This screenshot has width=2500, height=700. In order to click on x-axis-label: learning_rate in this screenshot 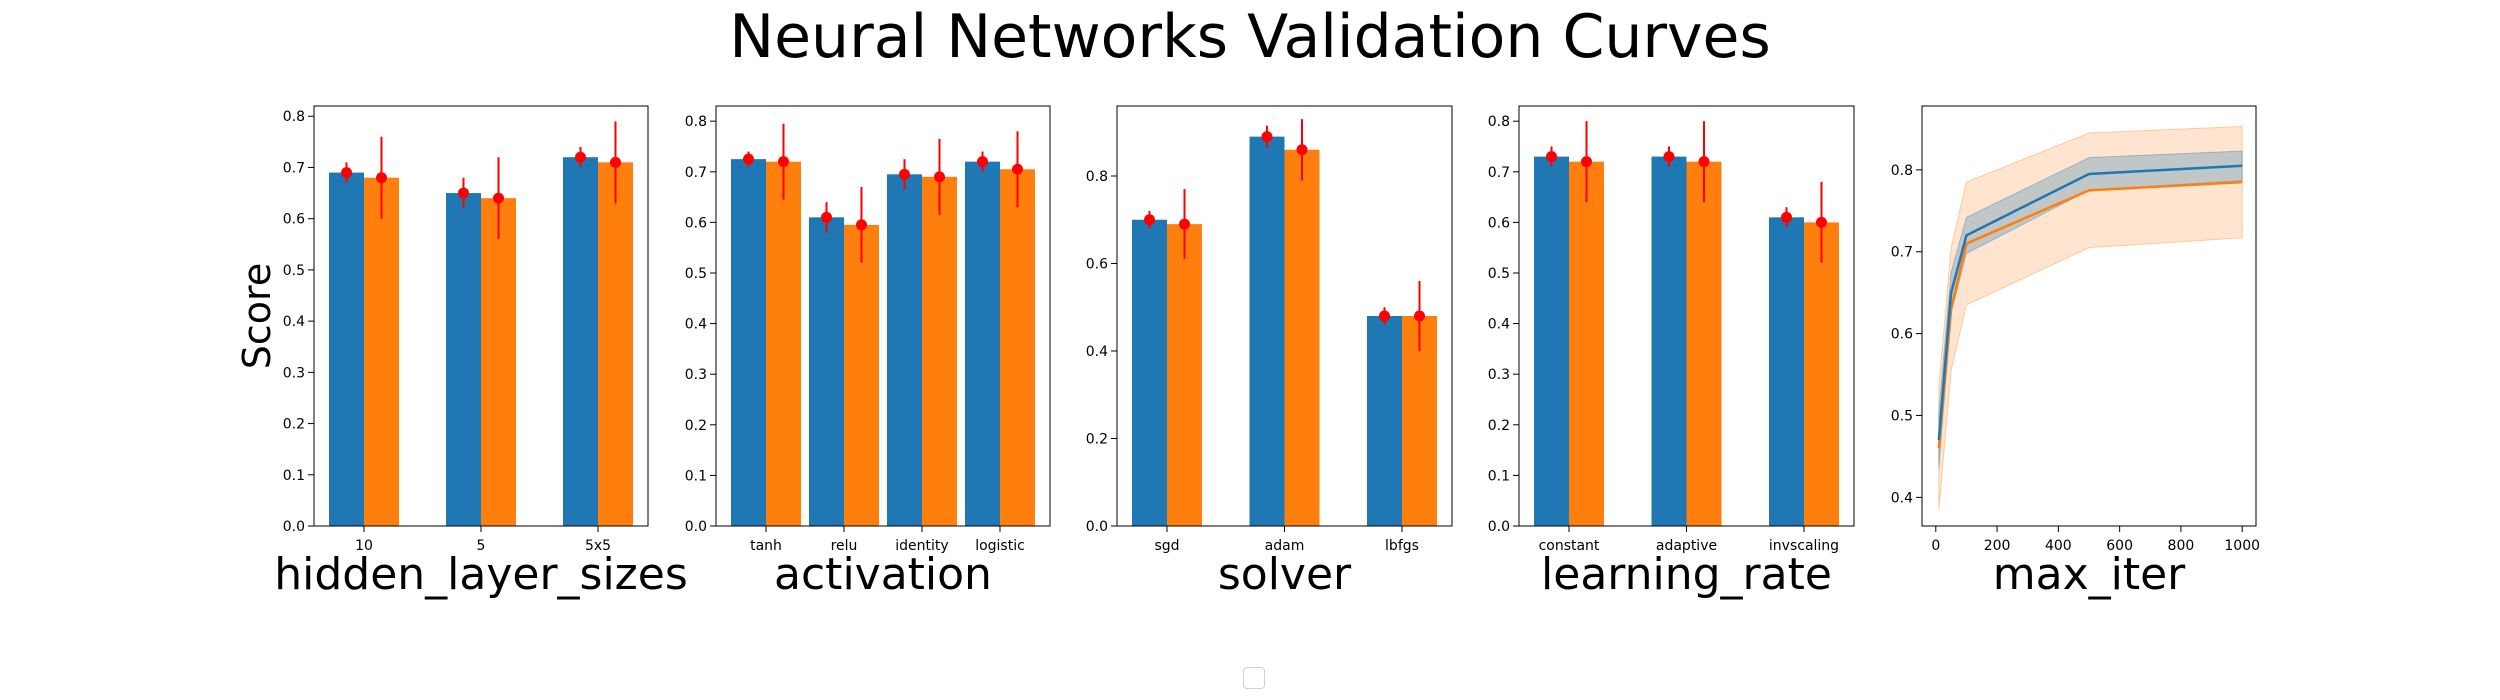, I will do `click(1686, 574)`.